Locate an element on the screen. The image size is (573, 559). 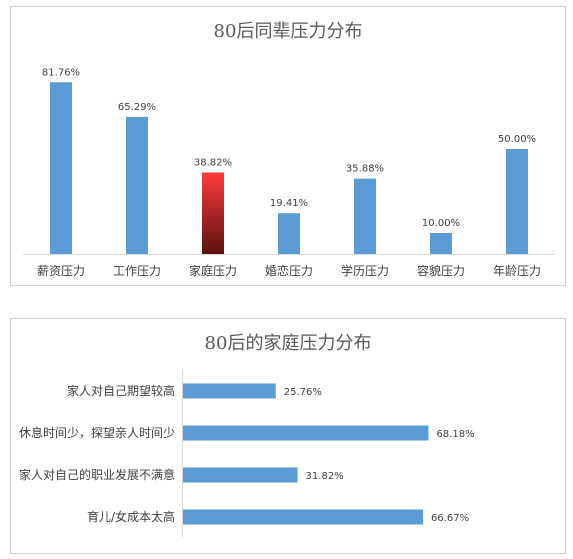
data-label: 65.29% is located at coordinates (137, 107).